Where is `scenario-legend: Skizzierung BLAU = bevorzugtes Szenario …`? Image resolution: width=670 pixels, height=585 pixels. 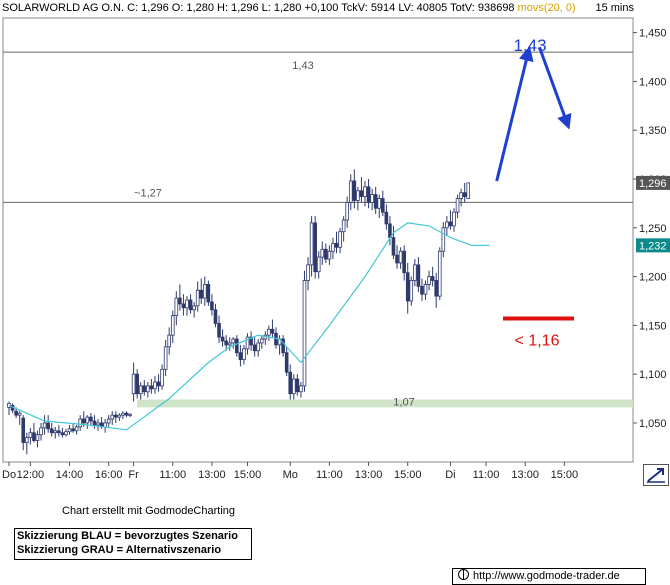
scenario-legend: Skizzierung BLAU = bevorzugtes Szenario … is located at coordinates (133, 544).